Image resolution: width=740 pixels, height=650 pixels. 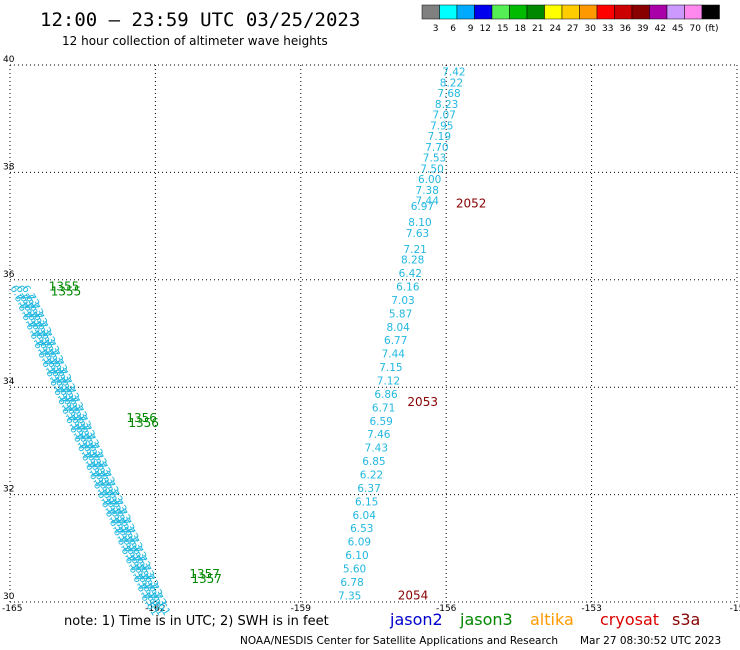 What do you see at coordinates (650, 641) in the screenshot?
I see `timestamp-text: Mar 27 08:30:52 UTC 2023` at bounding box center [650, 641].